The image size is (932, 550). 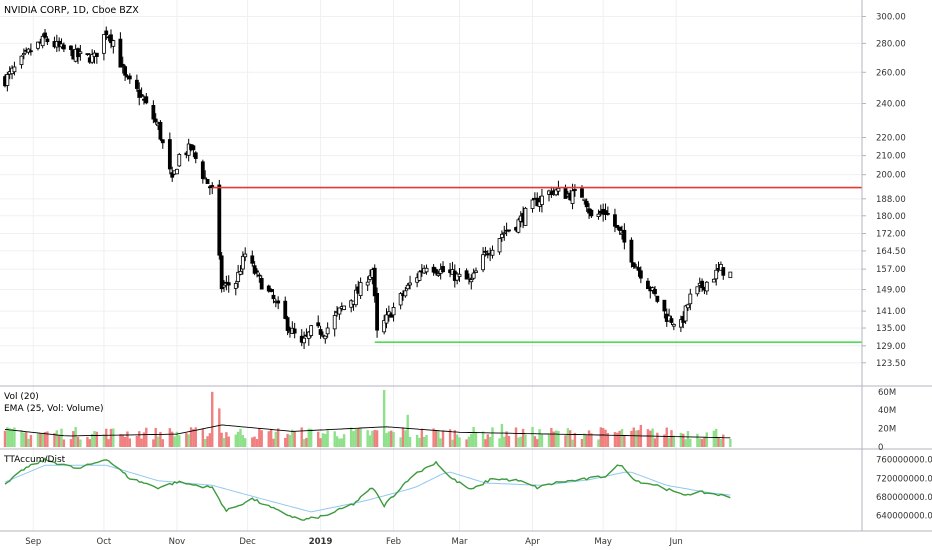 What do you see at coordinates (367, 488) in the screenshot?
I see `indicator-panel: TTAccum/Dist` at bounding box center [367, 488].